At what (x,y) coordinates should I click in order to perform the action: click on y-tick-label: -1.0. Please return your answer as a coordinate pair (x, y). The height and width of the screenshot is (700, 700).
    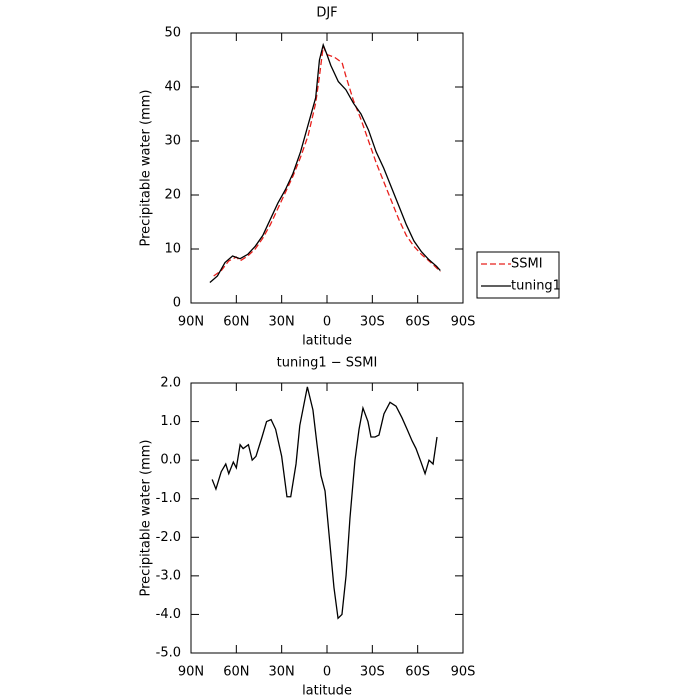
    Looking at the image, I should click on (168, 498).